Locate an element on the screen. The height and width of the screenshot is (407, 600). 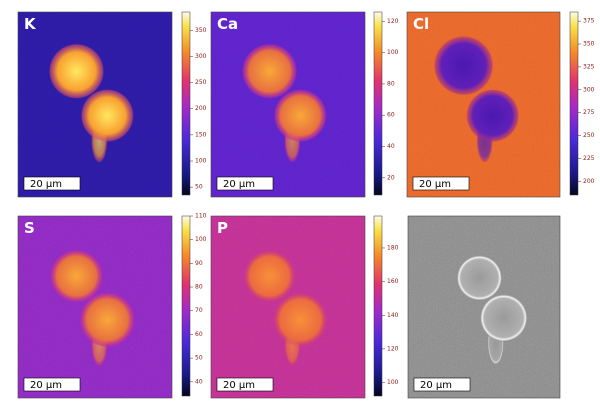
panel: K 20 µm 50 100 150 200 250 300 350 is located at coordinates (112, 104).